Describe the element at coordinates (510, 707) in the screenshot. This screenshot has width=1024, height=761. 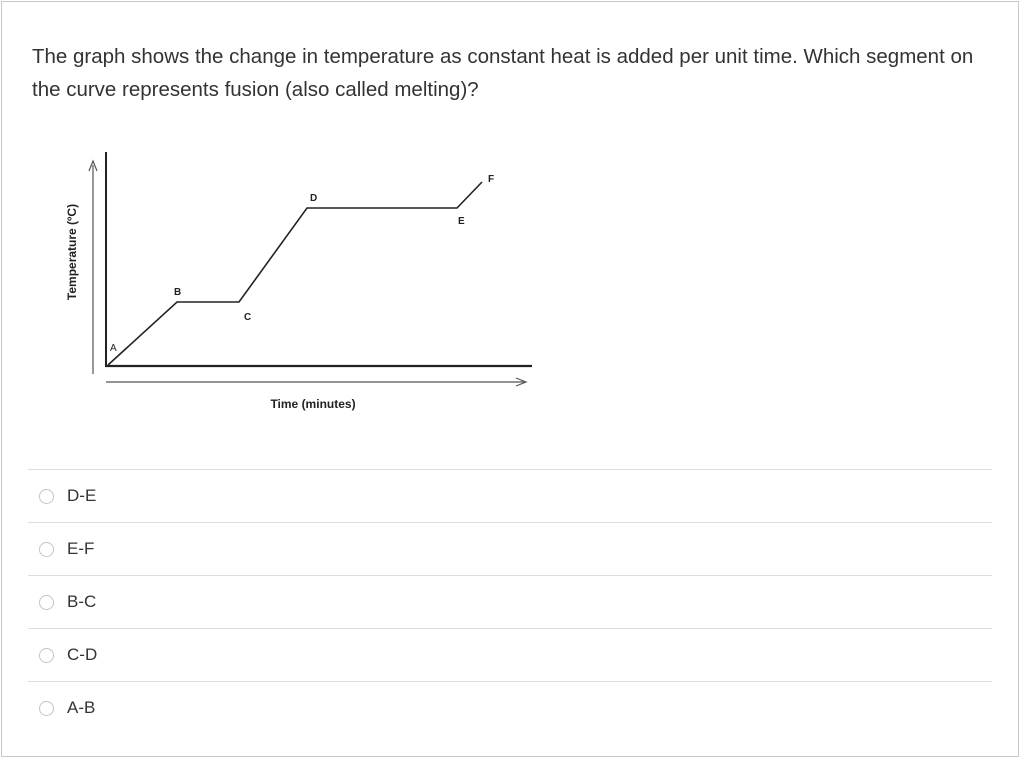
I see `answer-option-a-b: A-B` at that location.